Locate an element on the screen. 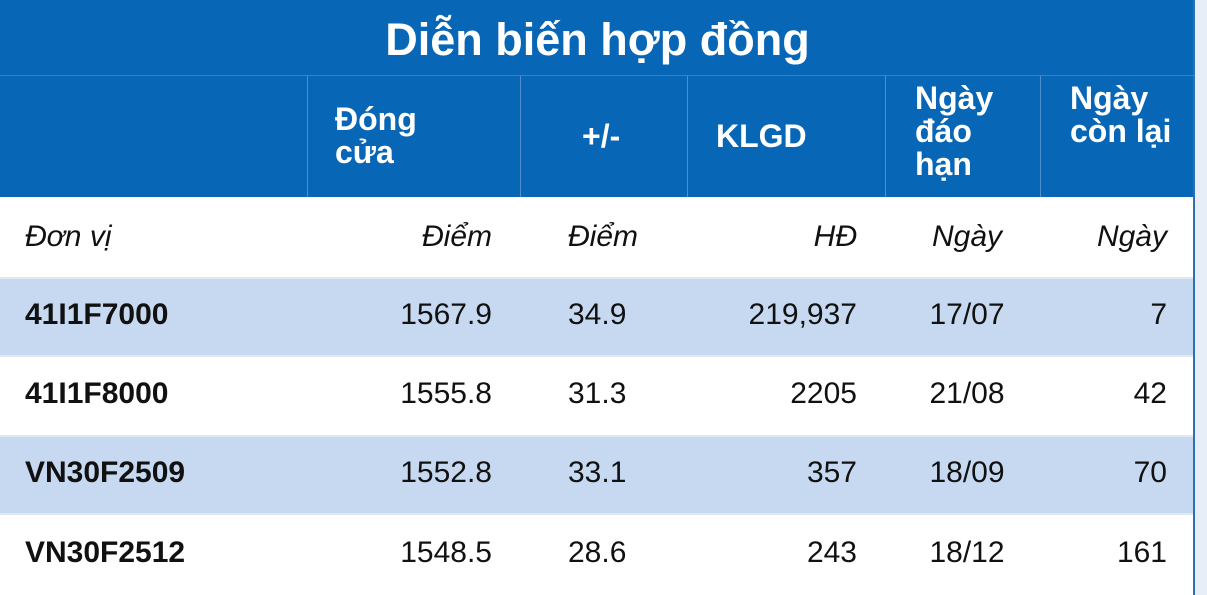  title: Diễn biến hợp đồng is located at coordinates (597, 39).